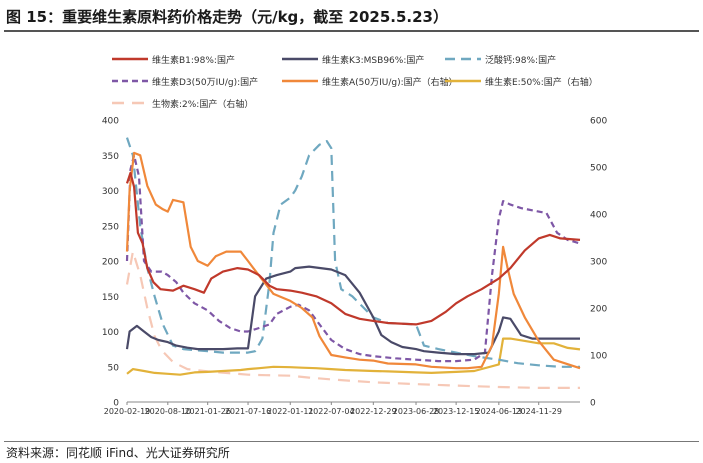  Describe the element at coordinates (116, 404) in the screenshot. I see `y-left-tick-label: 0` at that location.